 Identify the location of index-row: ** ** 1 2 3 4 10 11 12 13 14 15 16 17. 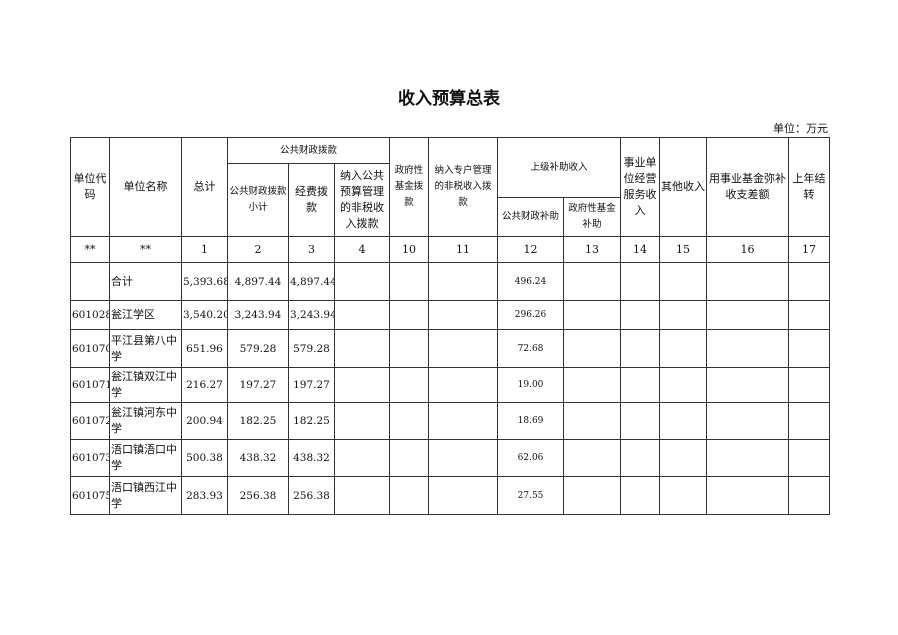
(450, 249).